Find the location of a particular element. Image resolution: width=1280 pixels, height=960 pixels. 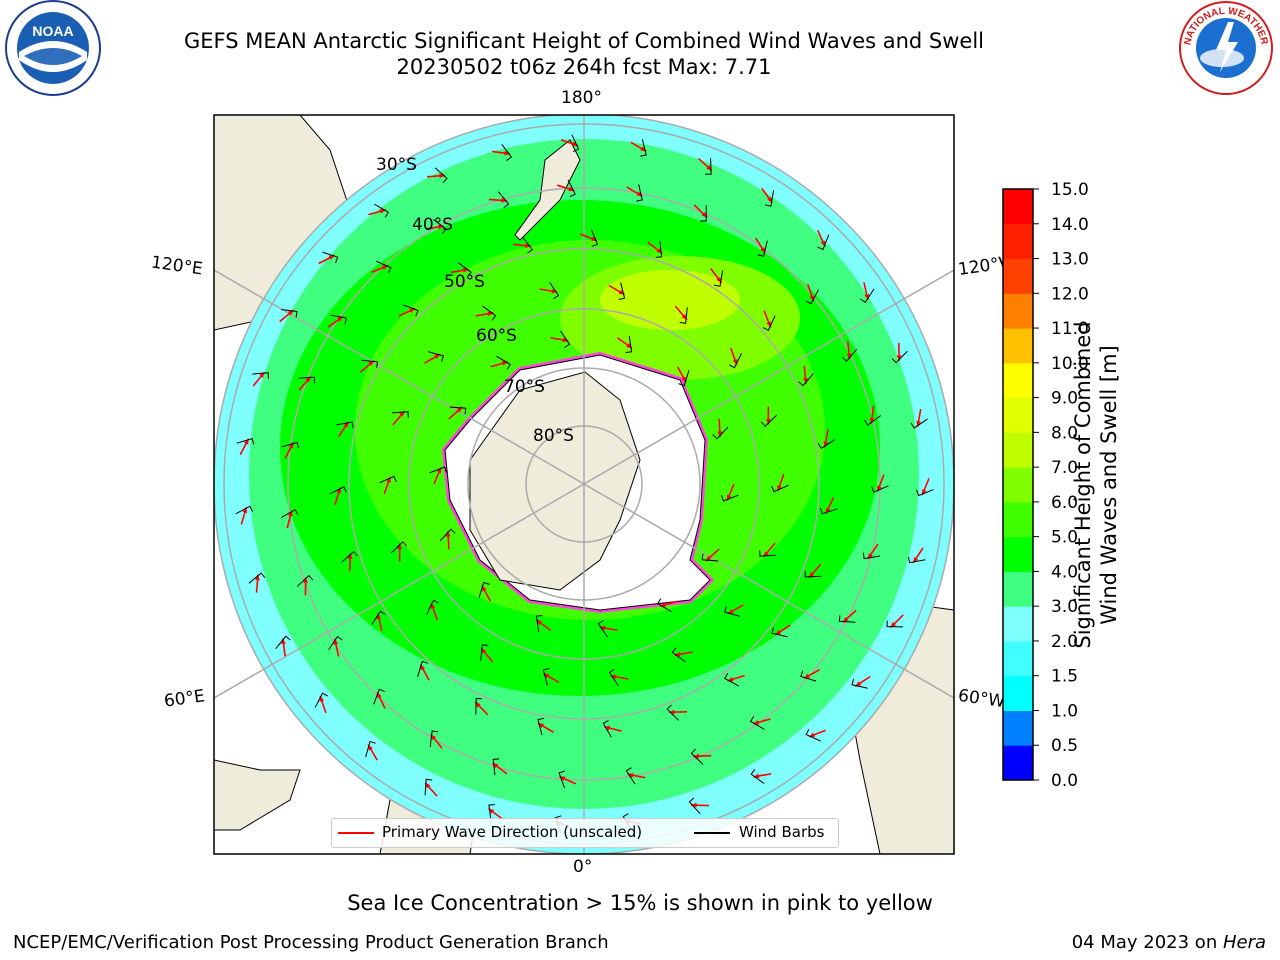

colorbar-tick-label: 4.0 is located at coordinates (1064, 572).